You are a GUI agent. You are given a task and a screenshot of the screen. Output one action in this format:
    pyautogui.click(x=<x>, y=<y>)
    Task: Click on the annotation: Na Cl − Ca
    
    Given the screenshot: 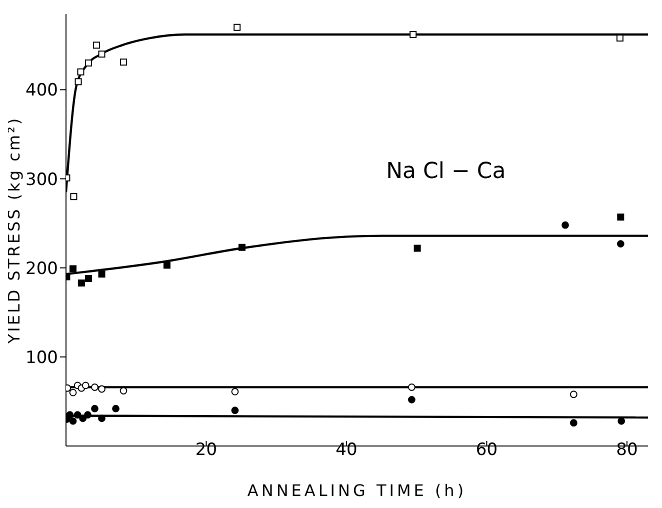 What is the action you would take?
    pyautogui.click(x=446, y=171)
    